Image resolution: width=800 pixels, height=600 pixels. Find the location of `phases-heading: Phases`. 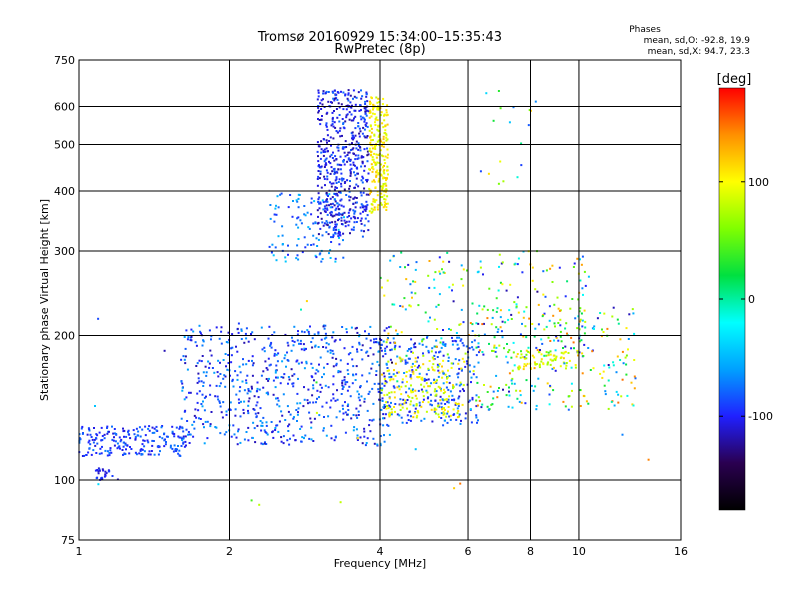

phases-heading: Phases is located at coordinates (645, 30).